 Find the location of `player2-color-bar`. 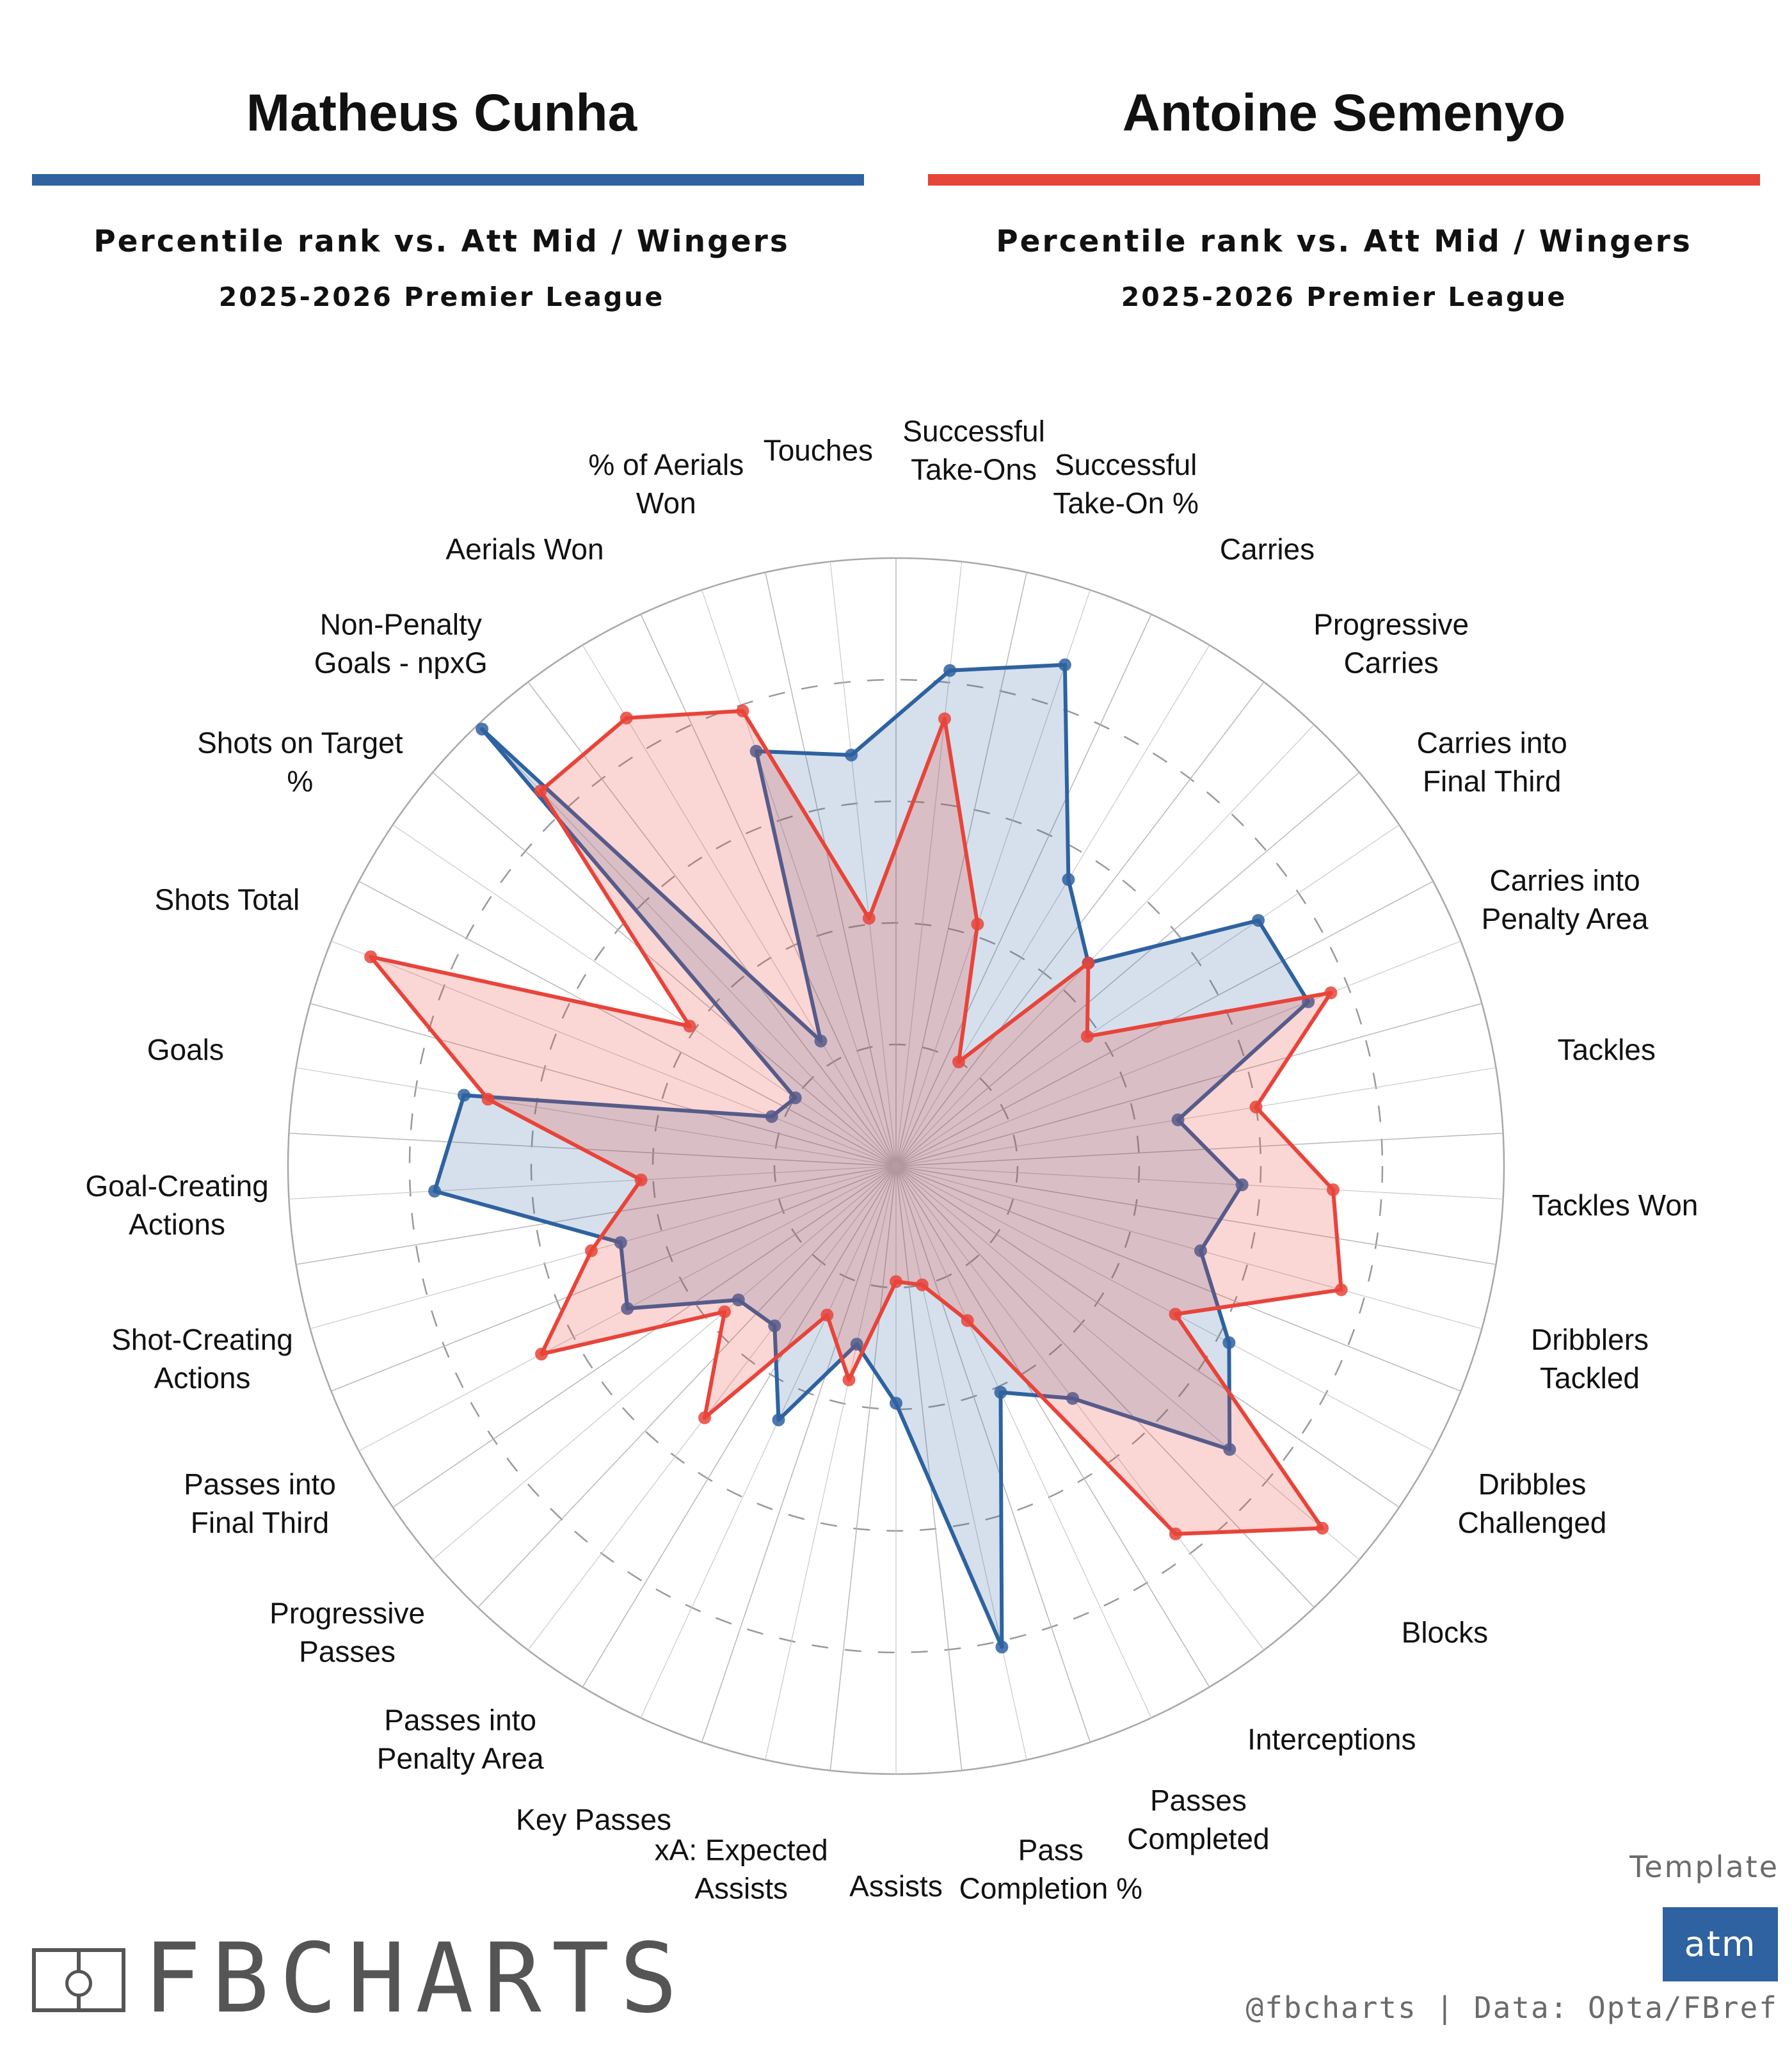

player2-color-bar is located at coordinates (1344, 180).